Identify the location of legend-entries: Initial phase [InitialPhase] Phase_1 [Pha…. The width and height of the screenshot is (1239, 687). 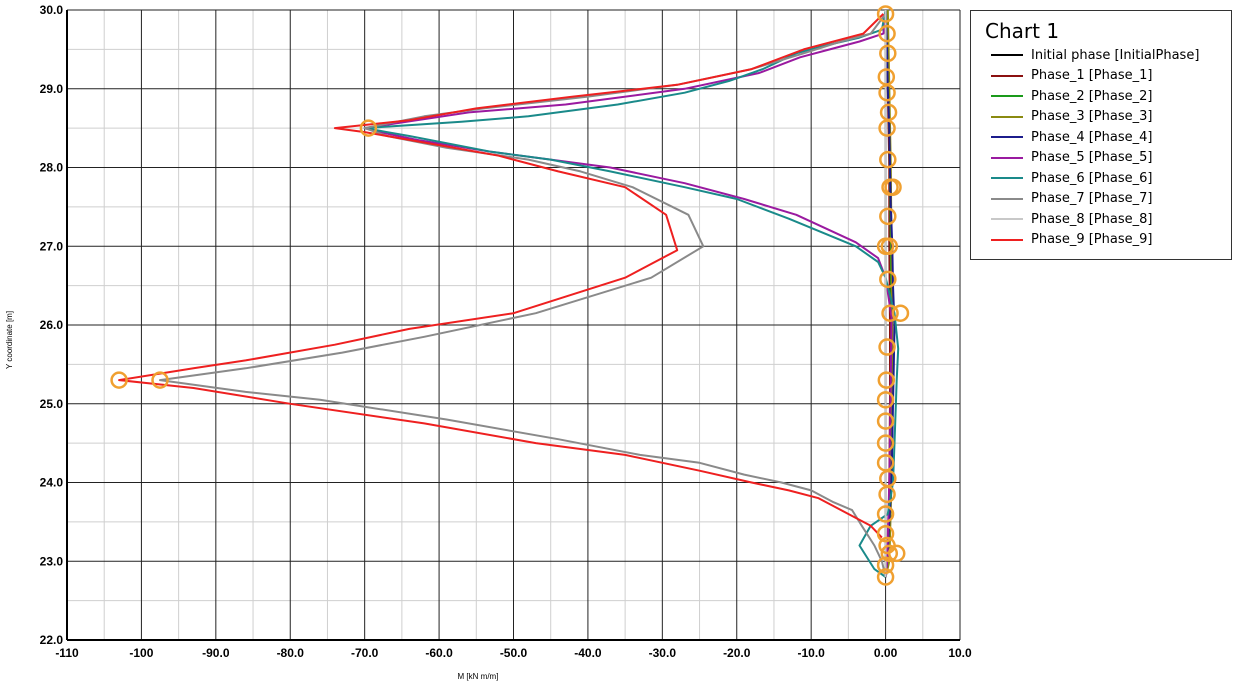
(1101, 147).